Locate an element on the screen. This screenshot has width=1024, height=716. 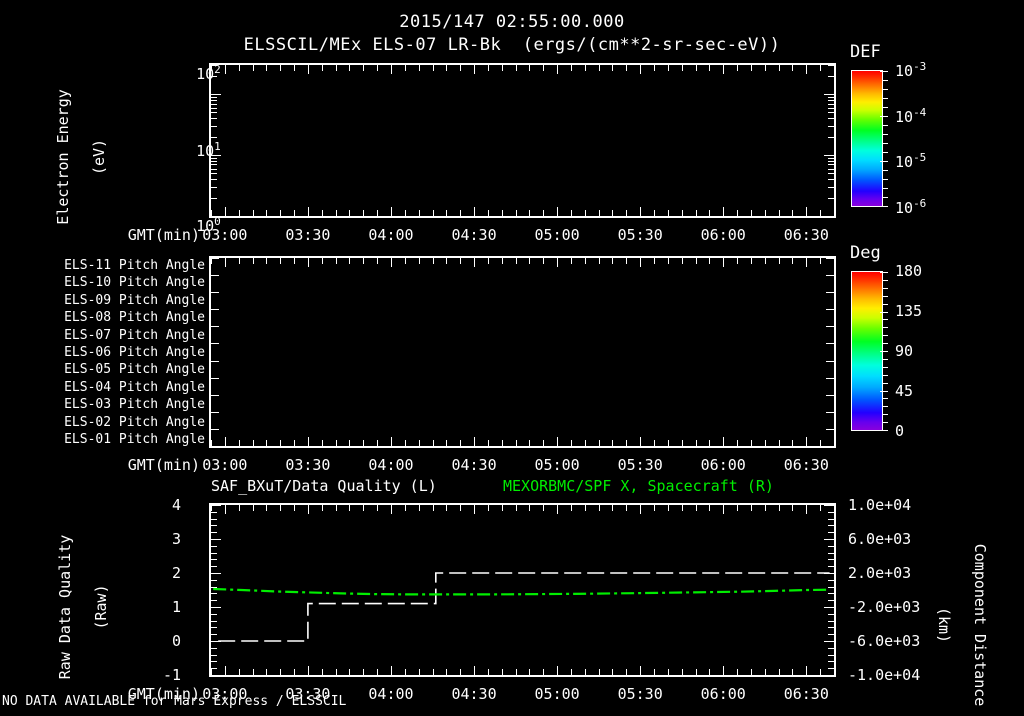
quality-axis-title: Raw Data Quality (Raw) is located at coordinates (74, 616).